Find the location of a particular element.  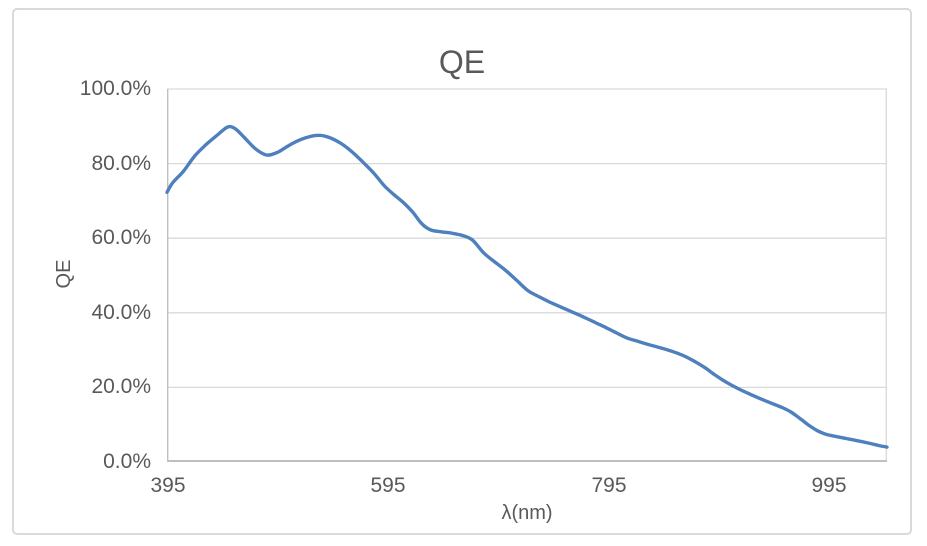

chart-title: QE is located at coordinates (462, 62).